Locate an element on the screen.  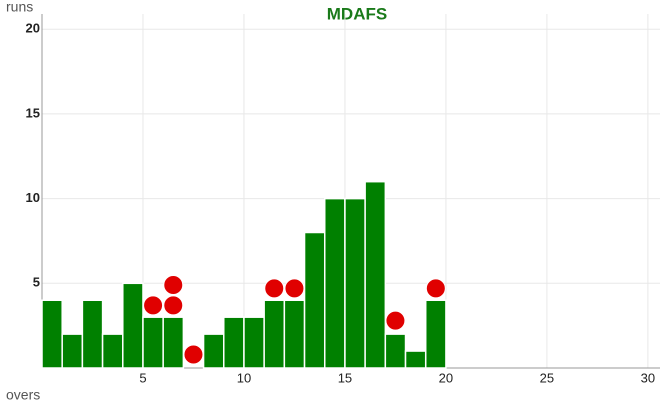
x-tick-label: 30 is located at coordinates (648, 377).